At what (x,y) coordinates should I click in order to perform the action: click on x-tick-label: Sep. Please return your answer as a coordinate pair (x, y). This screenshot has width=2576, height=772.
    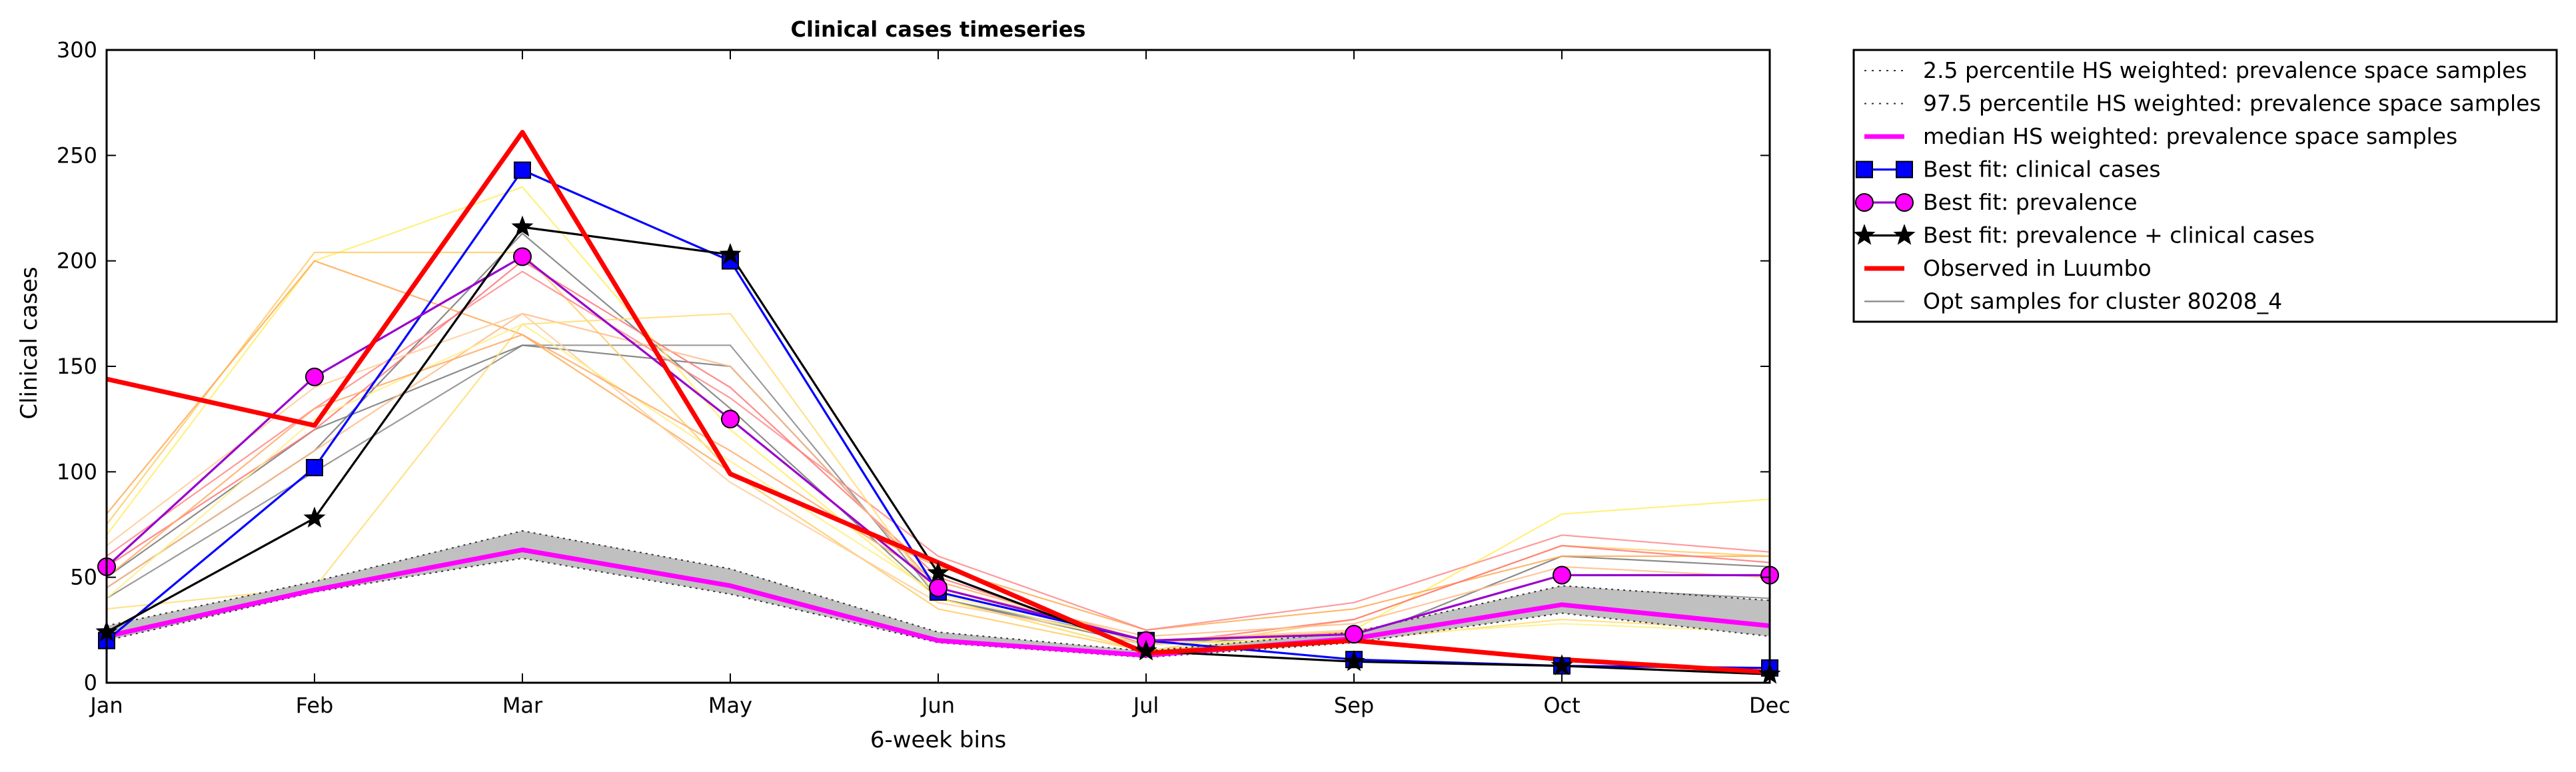
    Looking at the image, I should click on (1354, 705).